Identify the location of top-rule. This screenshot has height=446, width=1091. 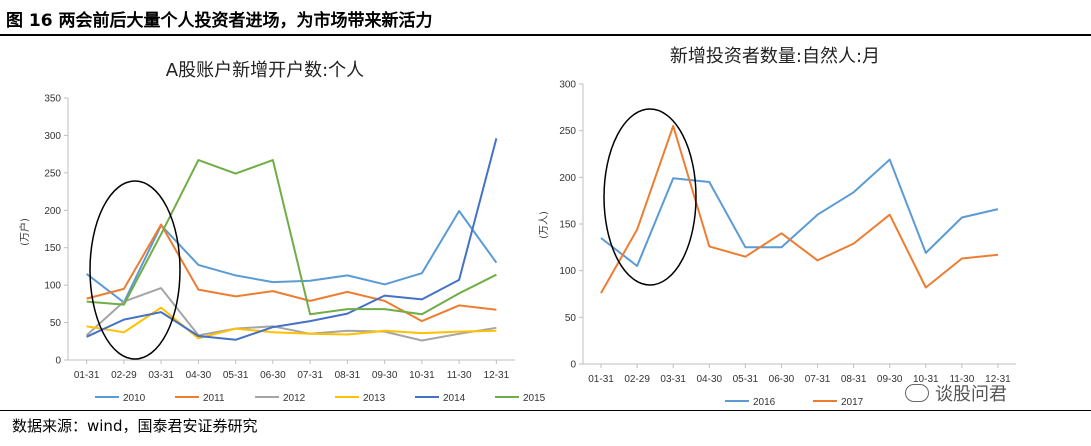
(545, 35).